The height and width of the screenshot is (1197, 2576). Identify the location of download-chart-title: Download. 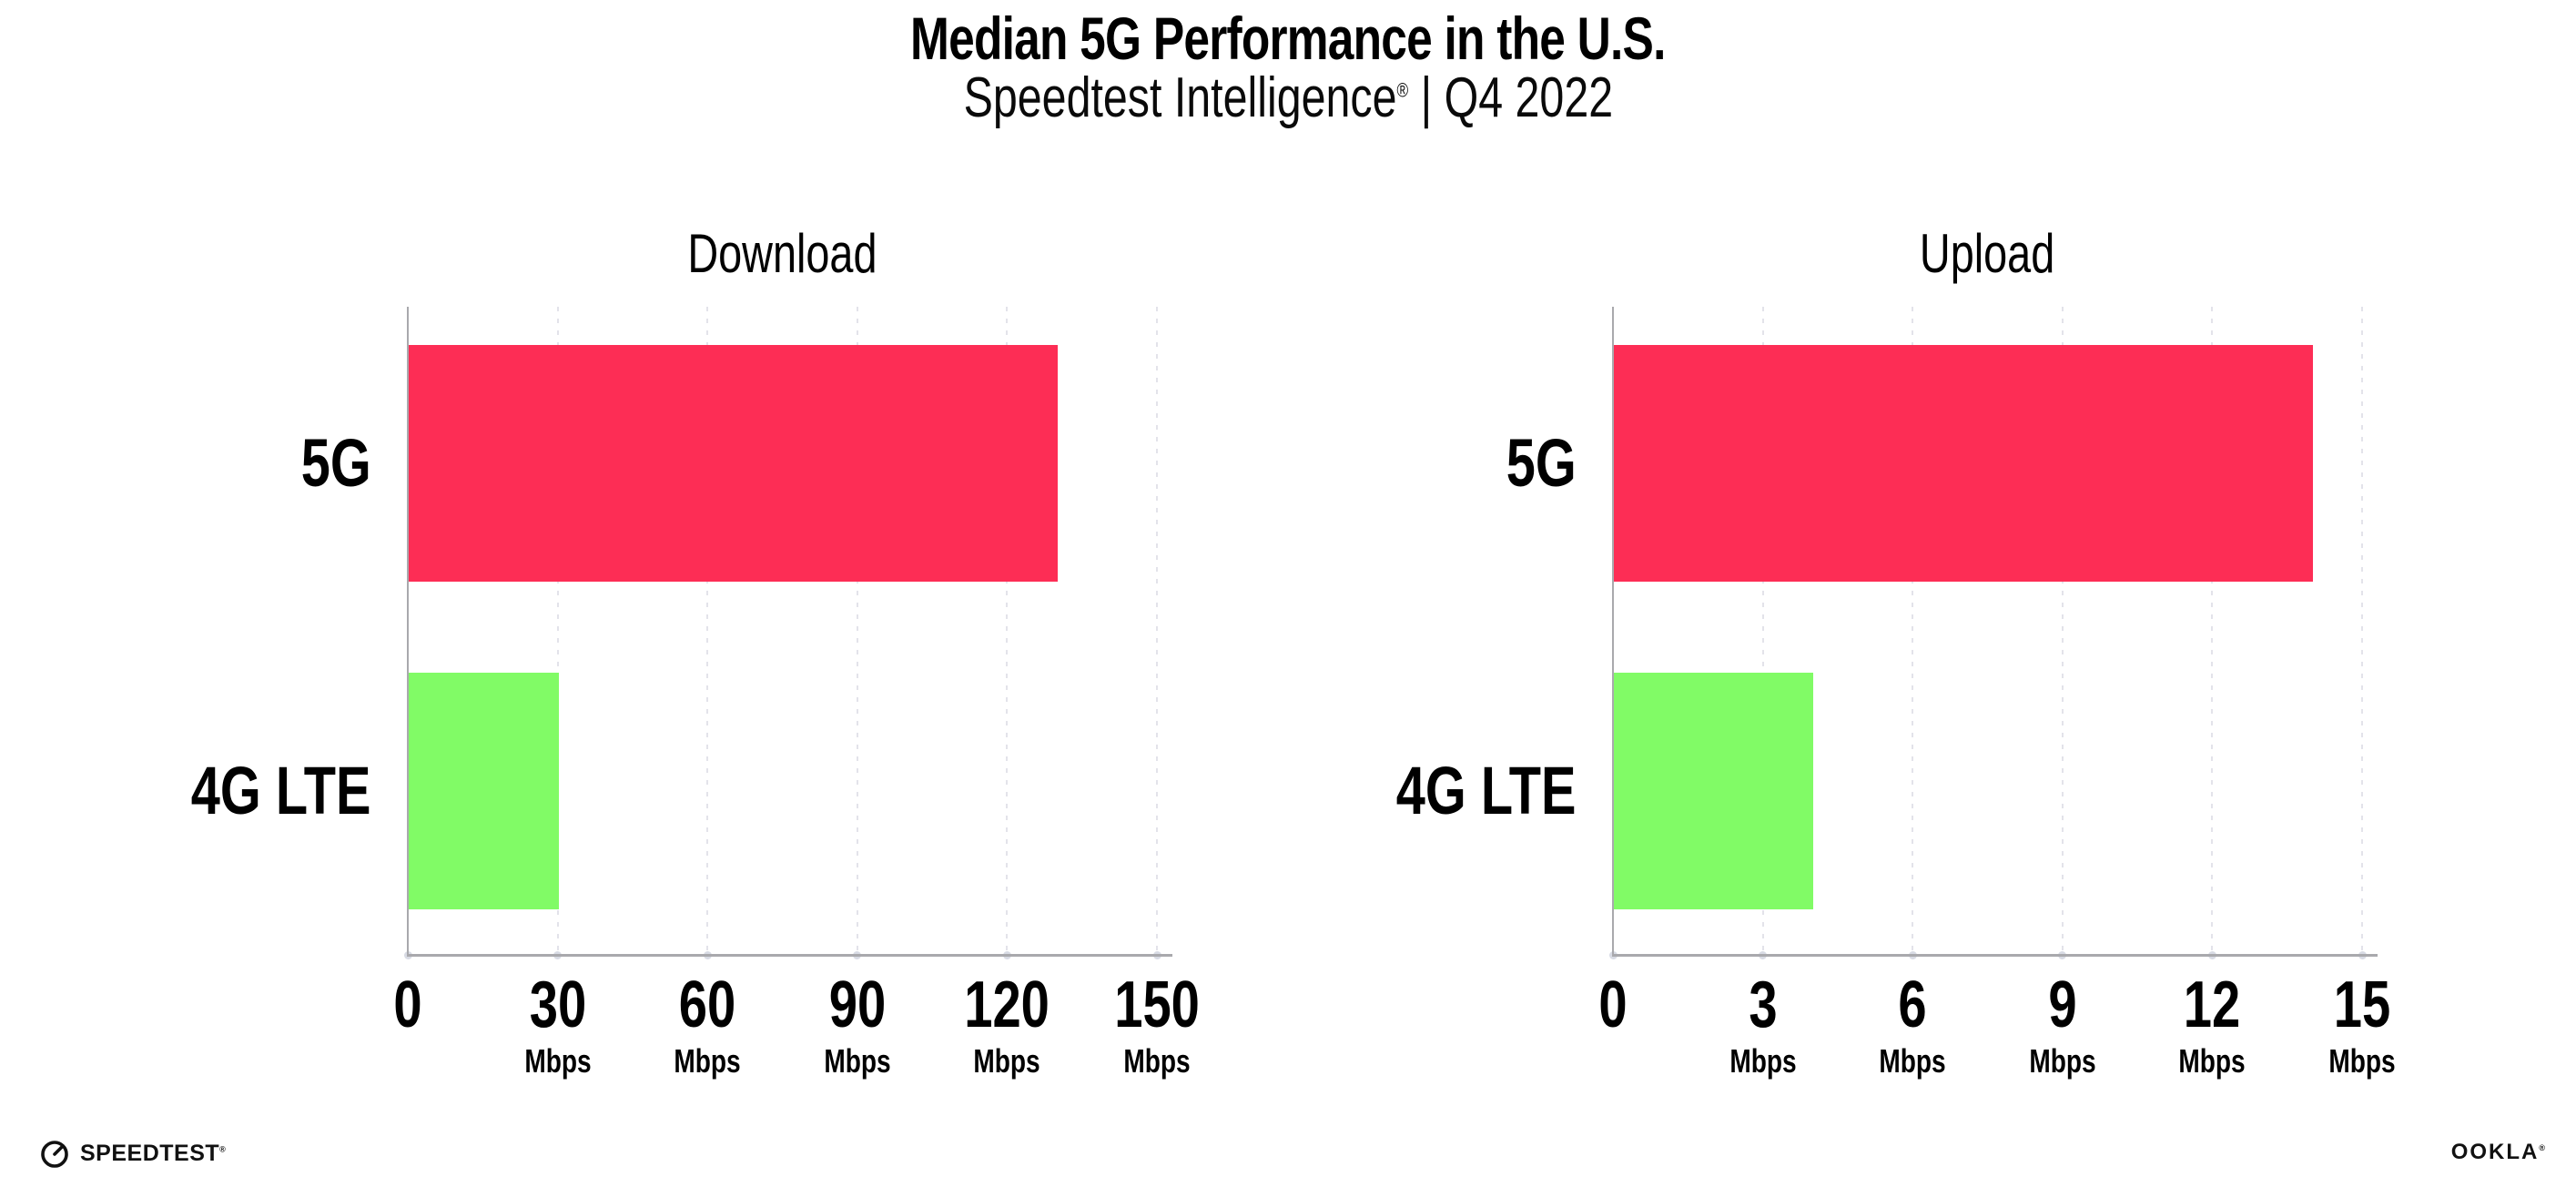
(782, 254).